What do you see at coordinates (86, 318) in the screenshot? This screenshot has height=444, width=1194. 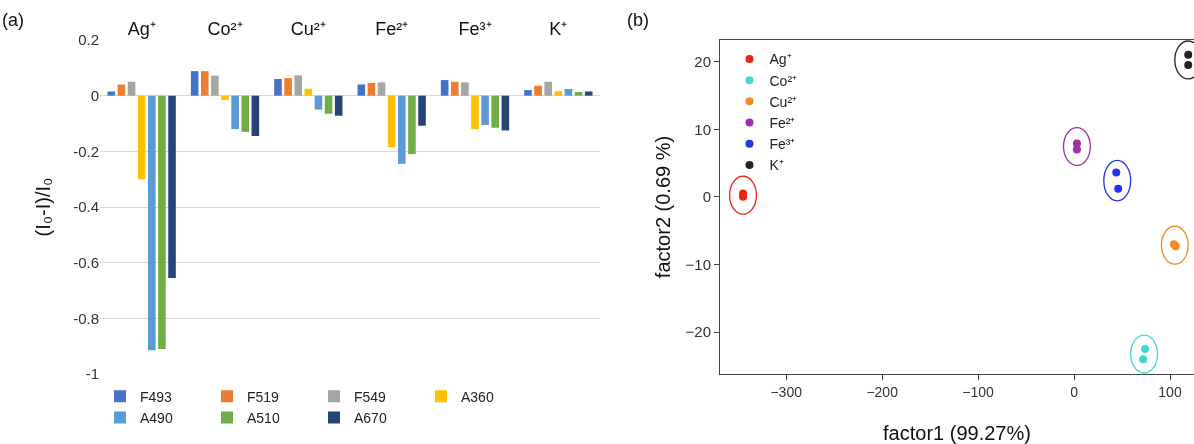 I see `y-tick-label: -0.8` at bounding box center [86, 318].